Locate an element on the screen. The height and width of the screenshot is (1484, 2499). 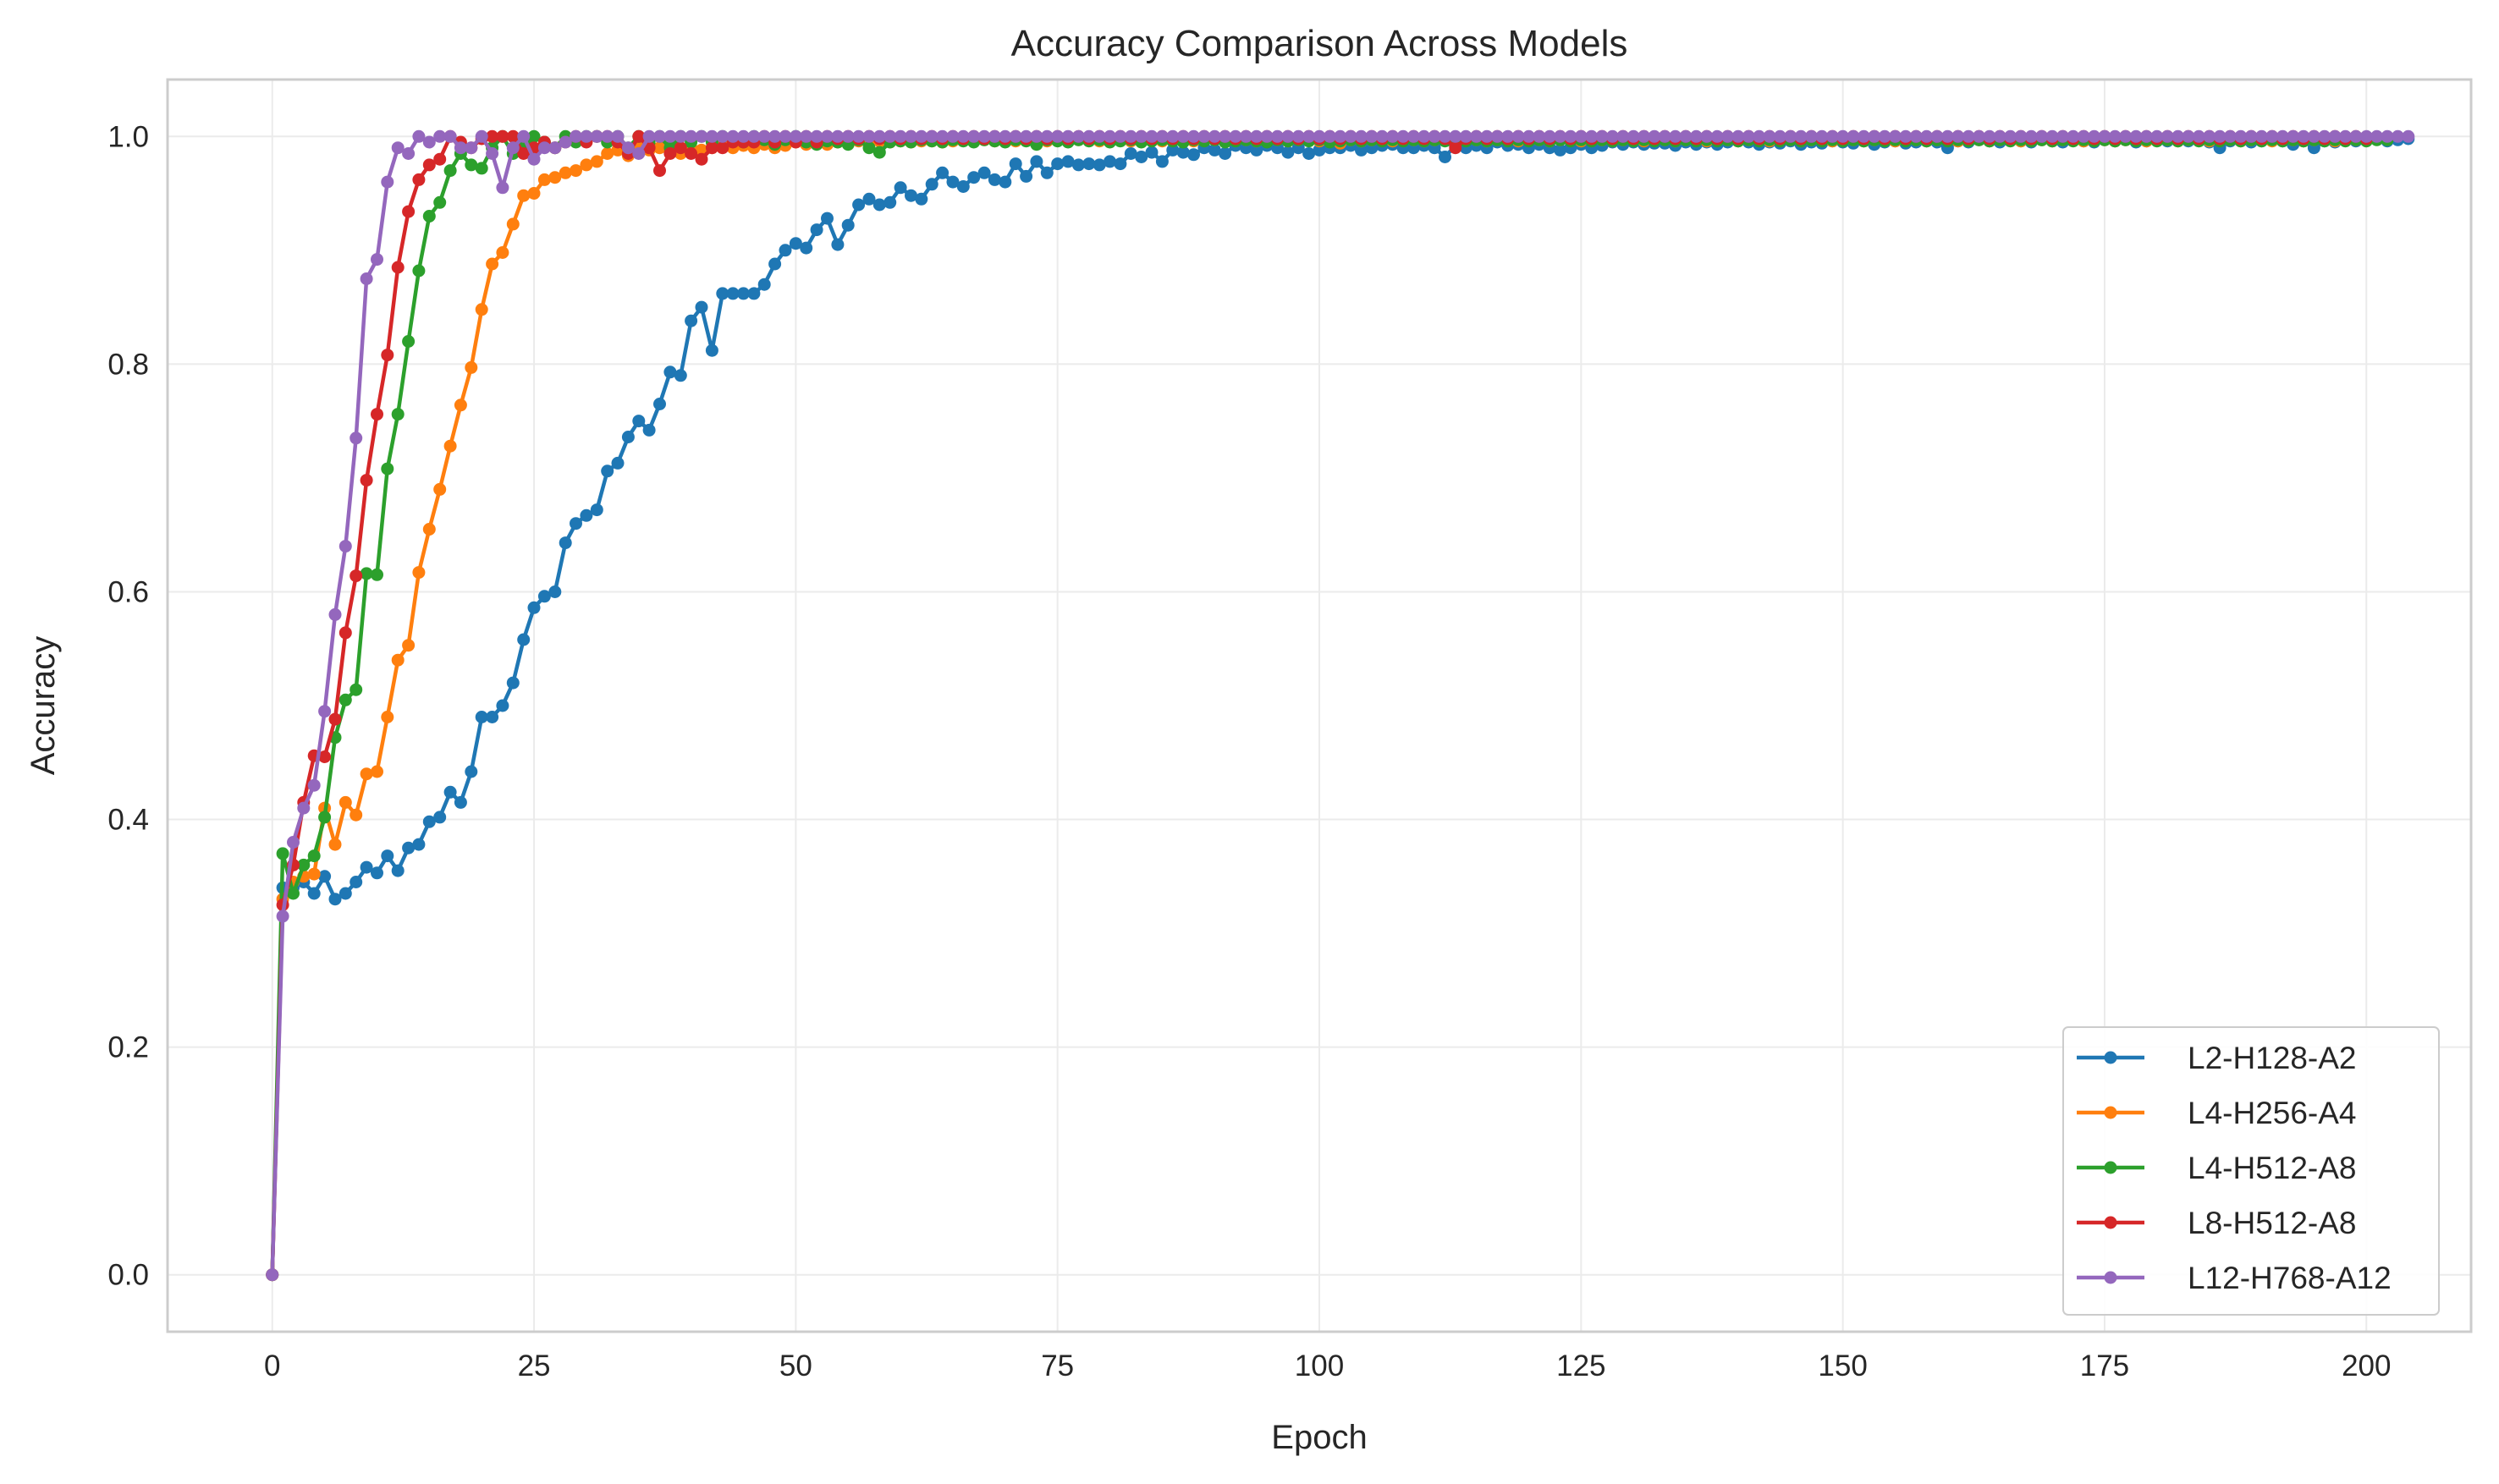
x-axis-ticks: 0 25 50 75 100 125 150 175 200 is located at coordinates (1327, 1365).